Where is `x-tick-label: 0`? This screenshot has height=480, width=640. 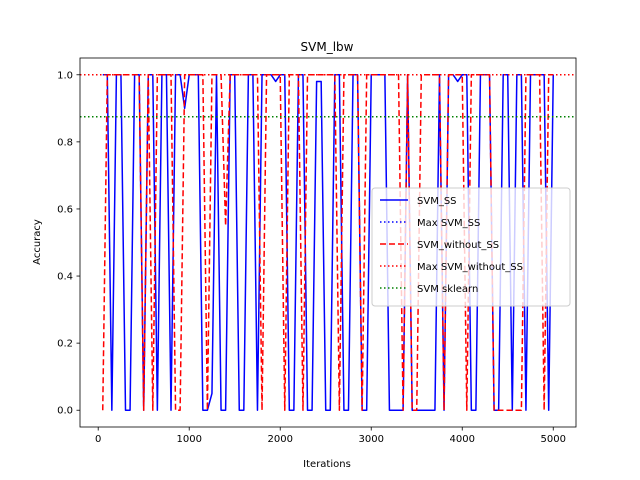 x-tick-label: 0 is located at coordinates (98, 439).